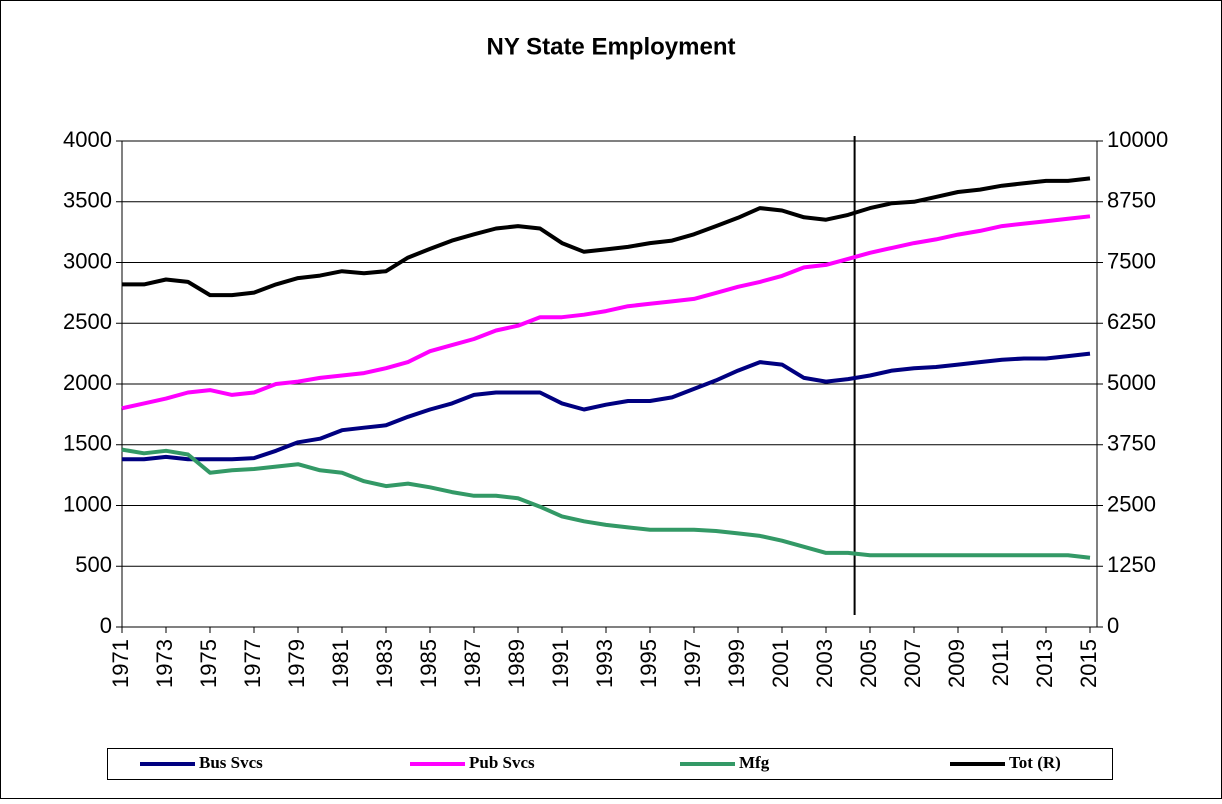 This screenshot has height=804, width=1222. What do you see at coordinates (93, 564) in the screenshot?
I see `y-tick-label: 500` at bounding box center [93, 564].